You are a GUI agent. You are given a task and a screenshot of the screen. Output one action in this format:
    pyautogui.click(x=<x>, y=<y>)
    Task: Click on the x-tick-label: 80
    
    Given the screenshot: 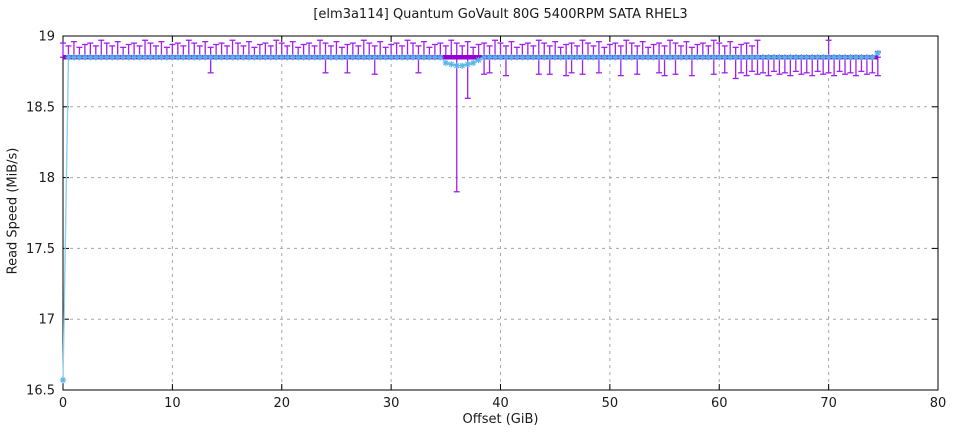 What is the action you would take?
    pyautogui.click(x=938, y=403)
    